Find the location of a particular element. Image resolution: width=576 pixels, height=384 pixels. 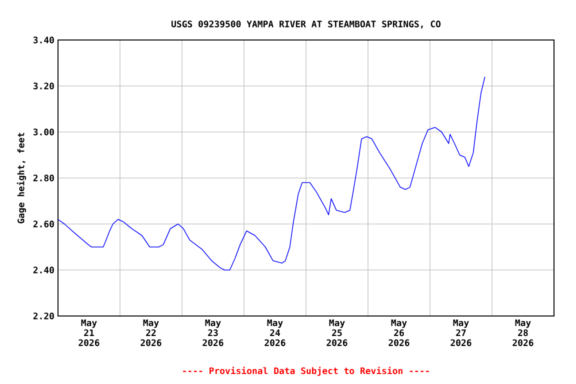

x-tick-label: May 21 2026 is located at coordinates (89, 333).